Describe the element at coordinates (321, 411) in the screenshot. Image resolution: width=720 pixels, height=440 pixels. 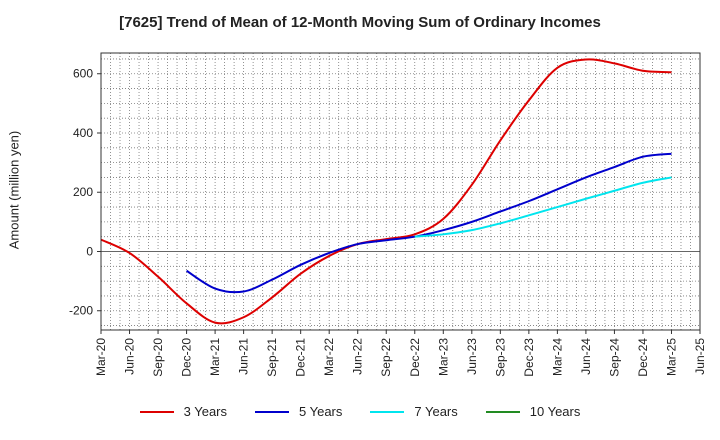
I see `legend-label: 5 Years` at that location.